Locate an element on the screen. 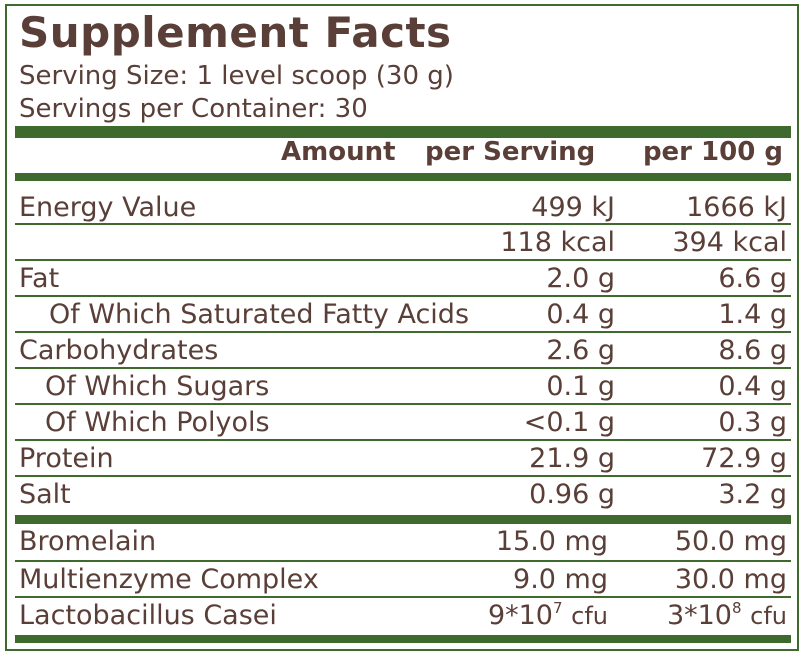  serving-unit: cfu is located at coordinates (589, 616).